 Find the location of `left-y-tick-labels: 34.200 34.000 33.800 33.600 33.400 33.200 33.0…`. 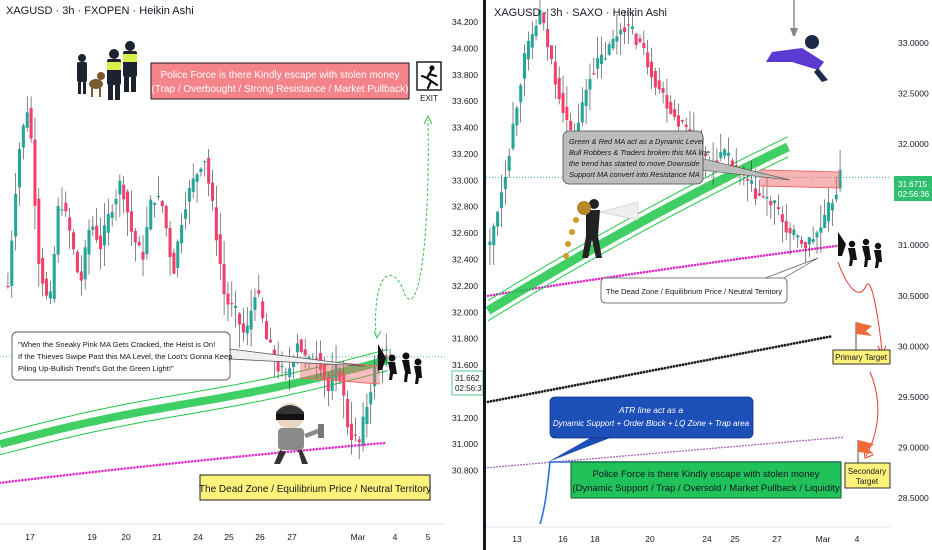

left-y-tick-labels: 34.200 34.000 33.800 33.600 33.400 33.200 33.0… is located at coordinates (465, 246).